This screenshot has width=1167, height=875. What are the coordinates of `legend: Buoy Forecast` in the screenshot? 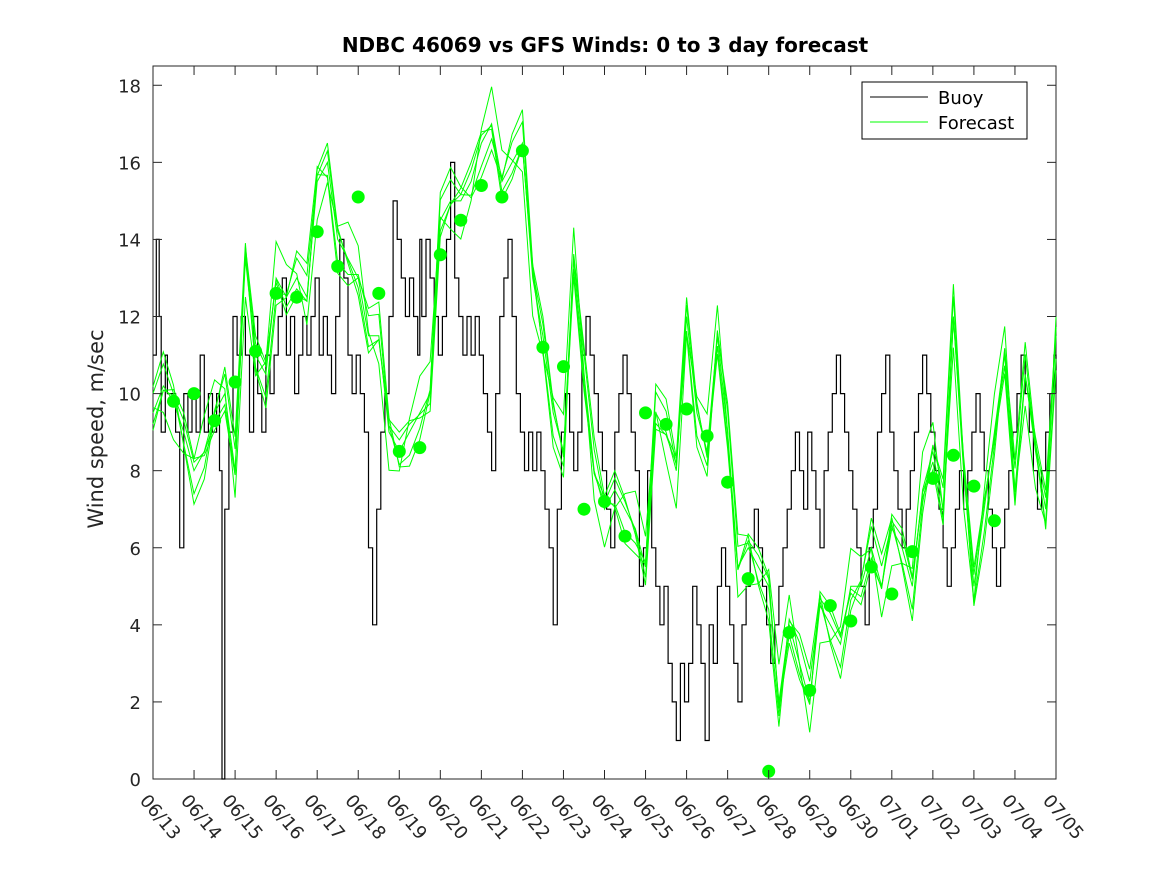 It's located at (944, 110).